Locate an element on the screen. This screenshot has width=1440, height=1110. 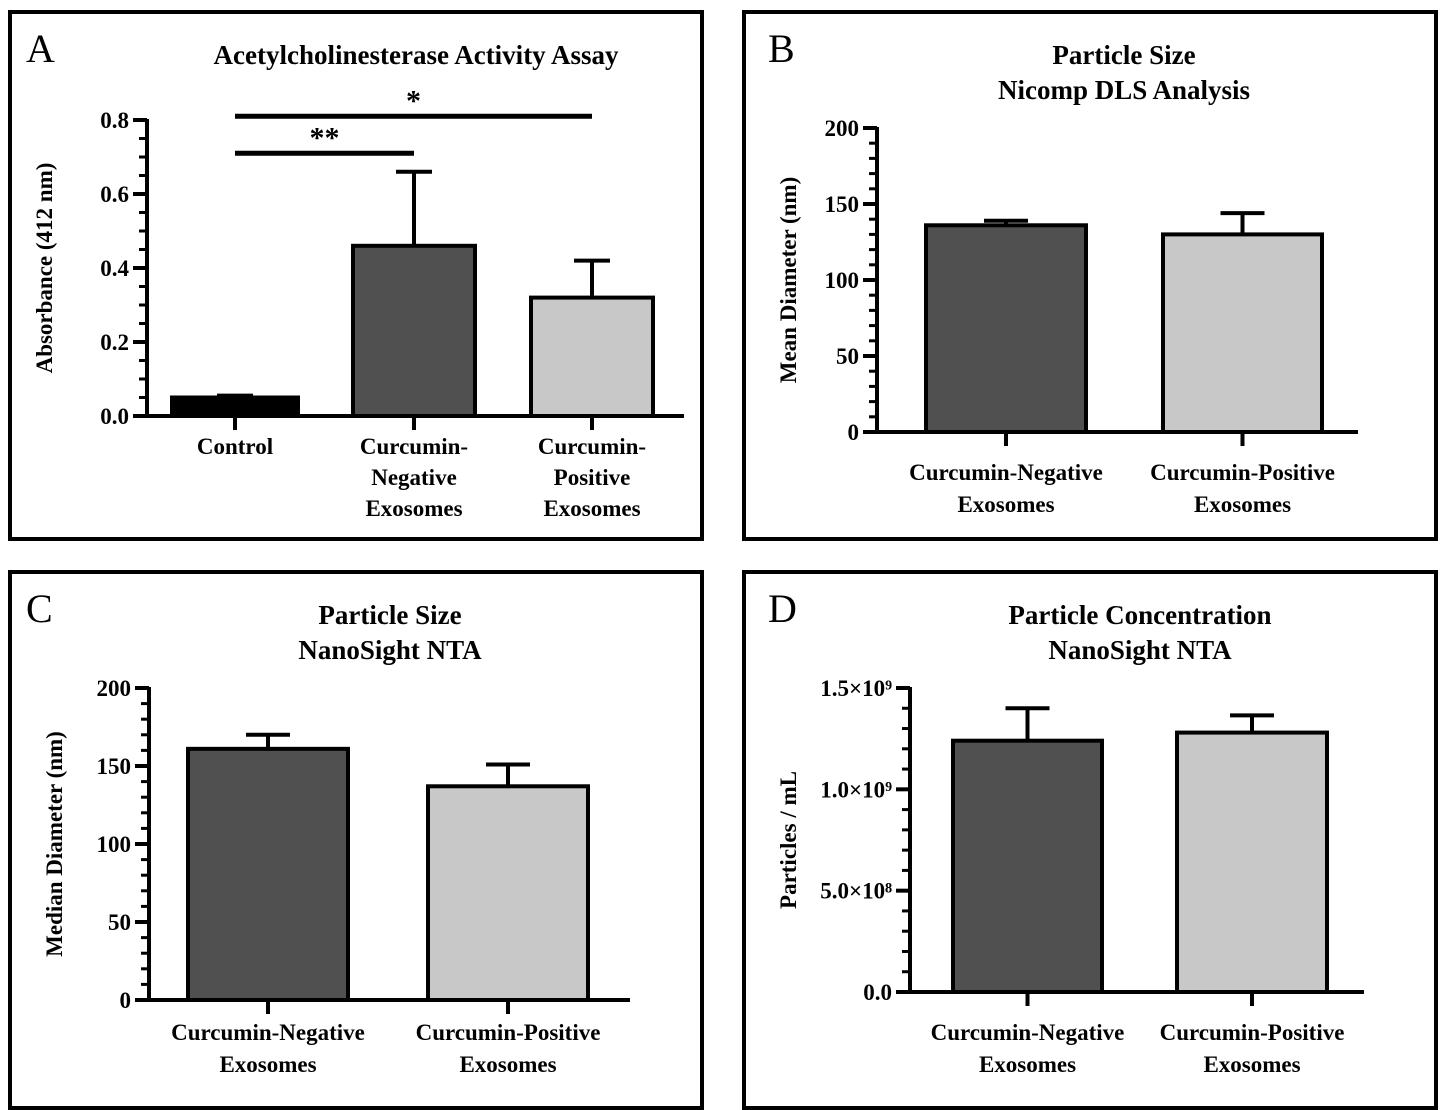
category-label: Control is located at coordinates (235, 446).